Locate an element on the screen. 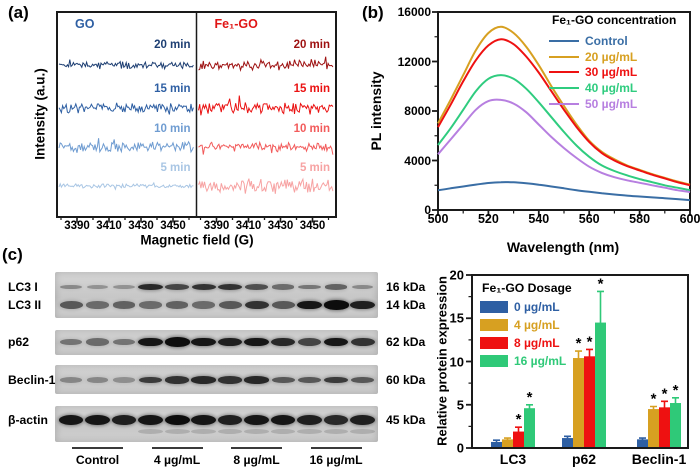 Image resolution: width=700 pixels, height=473 pixels. pl-y-tick-label: 12000 is located at coordinates (414, 61).